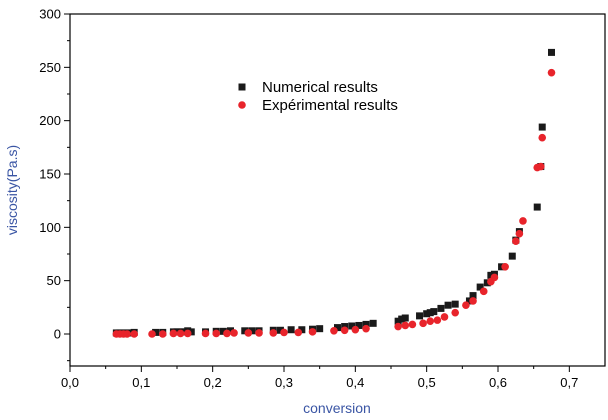 This screenshot has width=608, height=420. Describe the element at coordinates (54, 280) in the screenshot. I see `y-tick-label: 50` at that location.